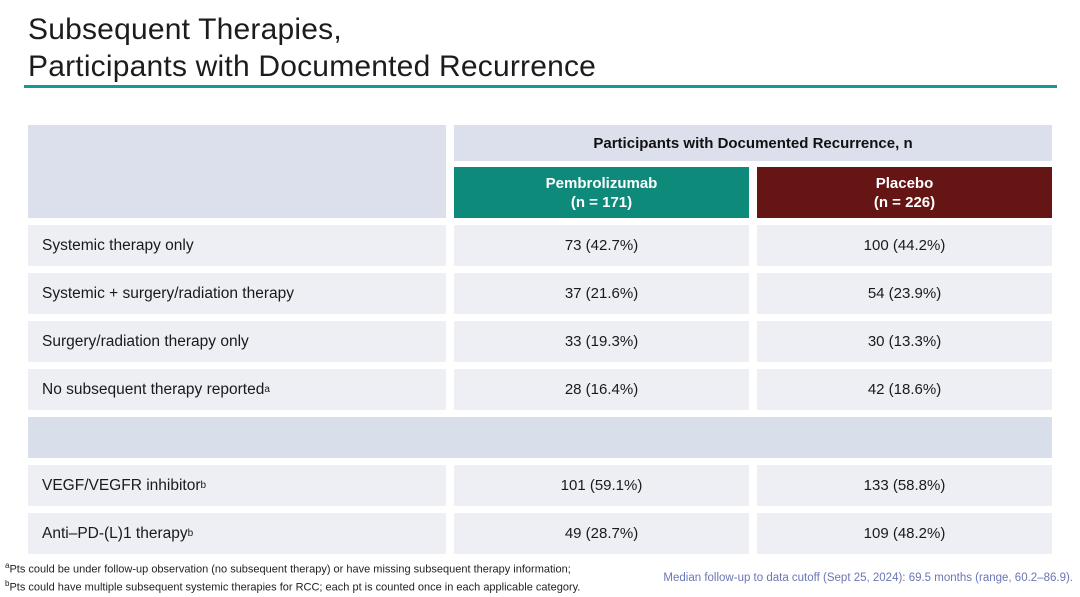  What do you see at coordinates (904, 533) in the screenshot?
I see `placebo-value: 109 (48.2%)` at bounding box center [904, 533].